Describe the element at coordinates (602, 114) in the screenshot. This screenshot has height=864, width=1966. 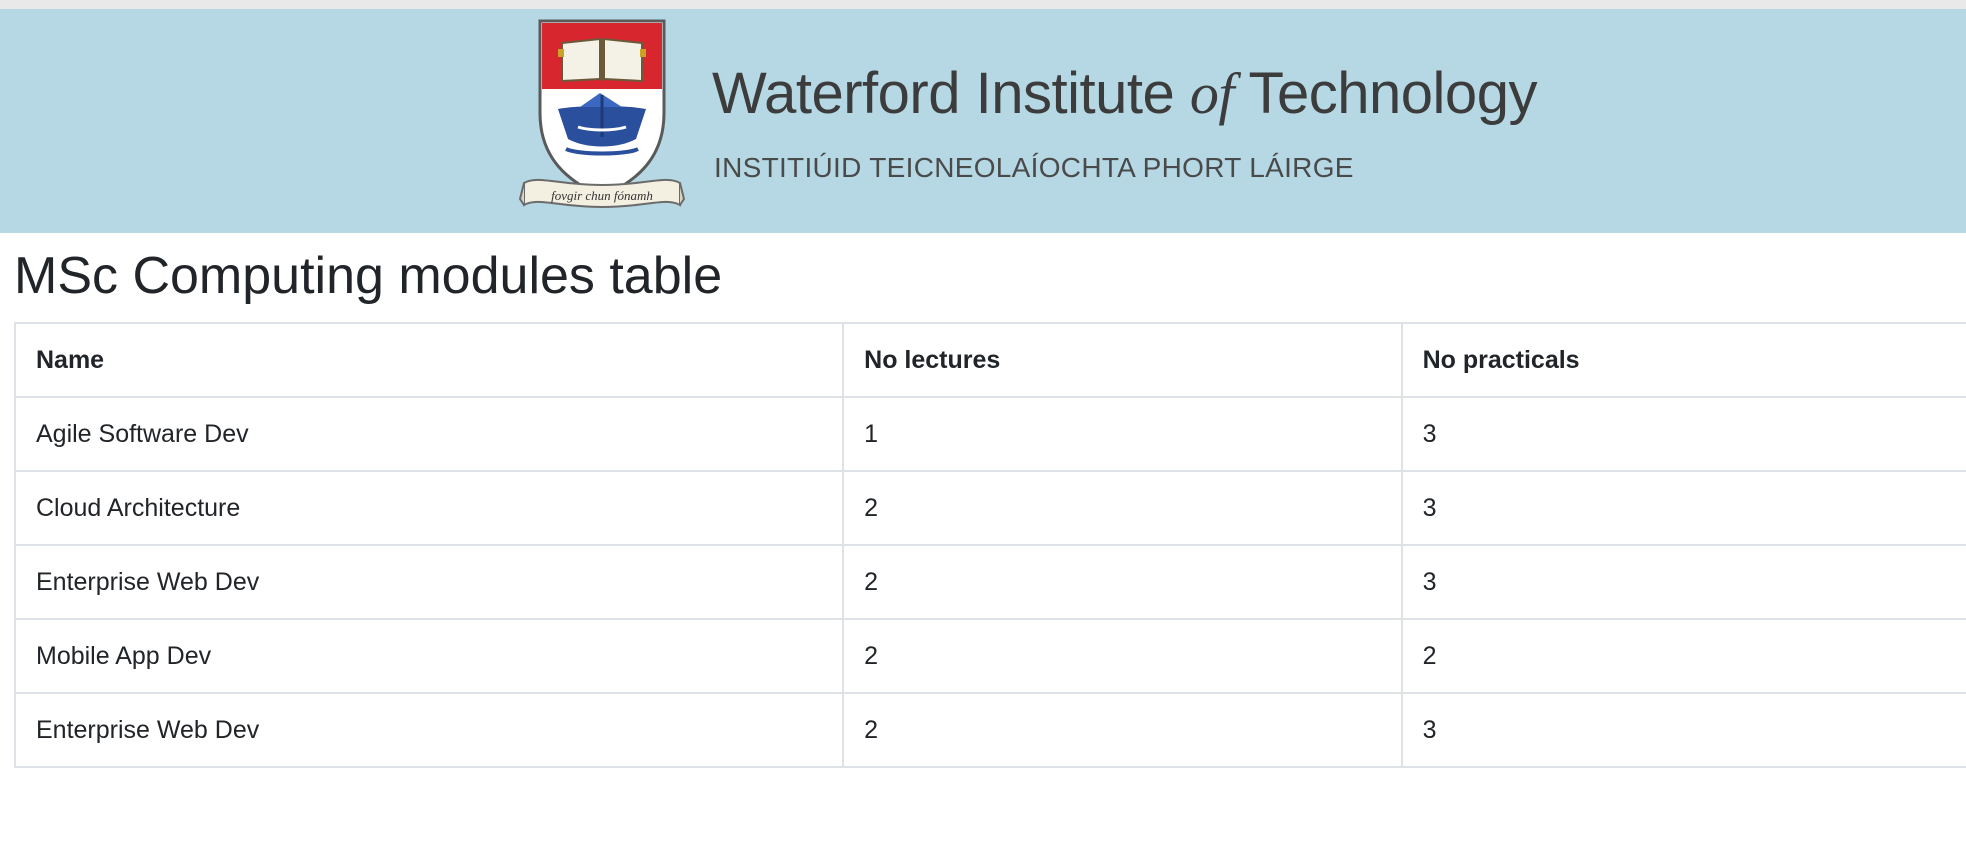
I see `crest-logo-icon: fovgir chun fónamh` at that location.